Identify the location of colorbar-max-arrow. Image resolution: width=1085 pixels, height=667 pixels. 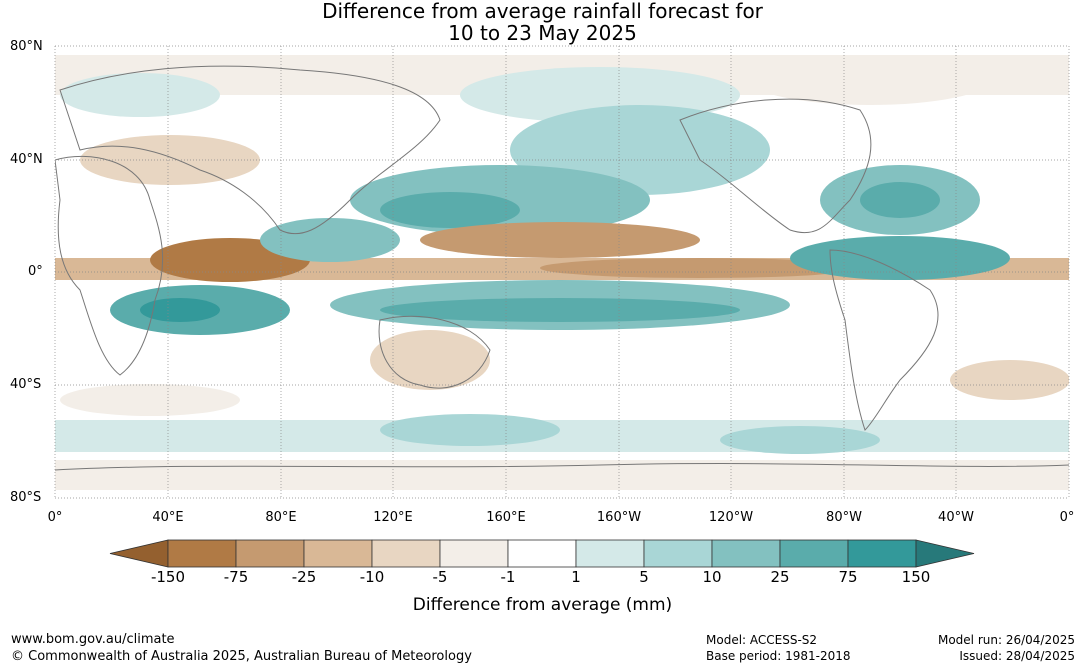
(945, 553).